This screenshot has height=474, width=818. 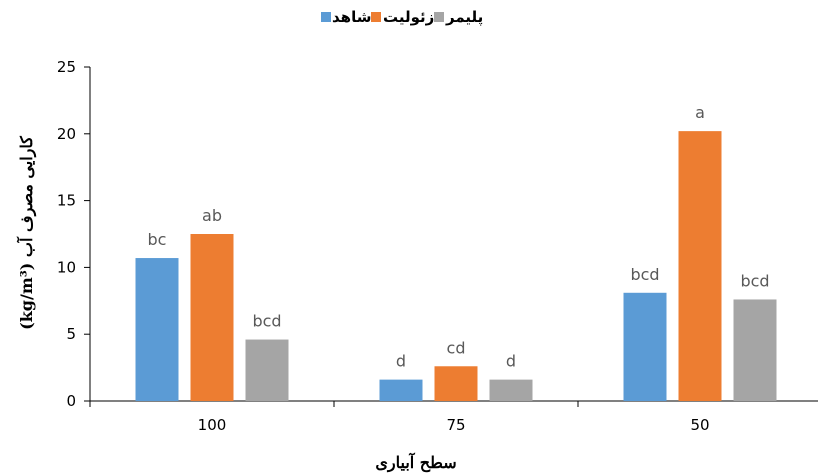 What do you see at coordinates (351, 17) in the screenshot?
I see `legend-label: شاهد` at bounding box center [351, 17].